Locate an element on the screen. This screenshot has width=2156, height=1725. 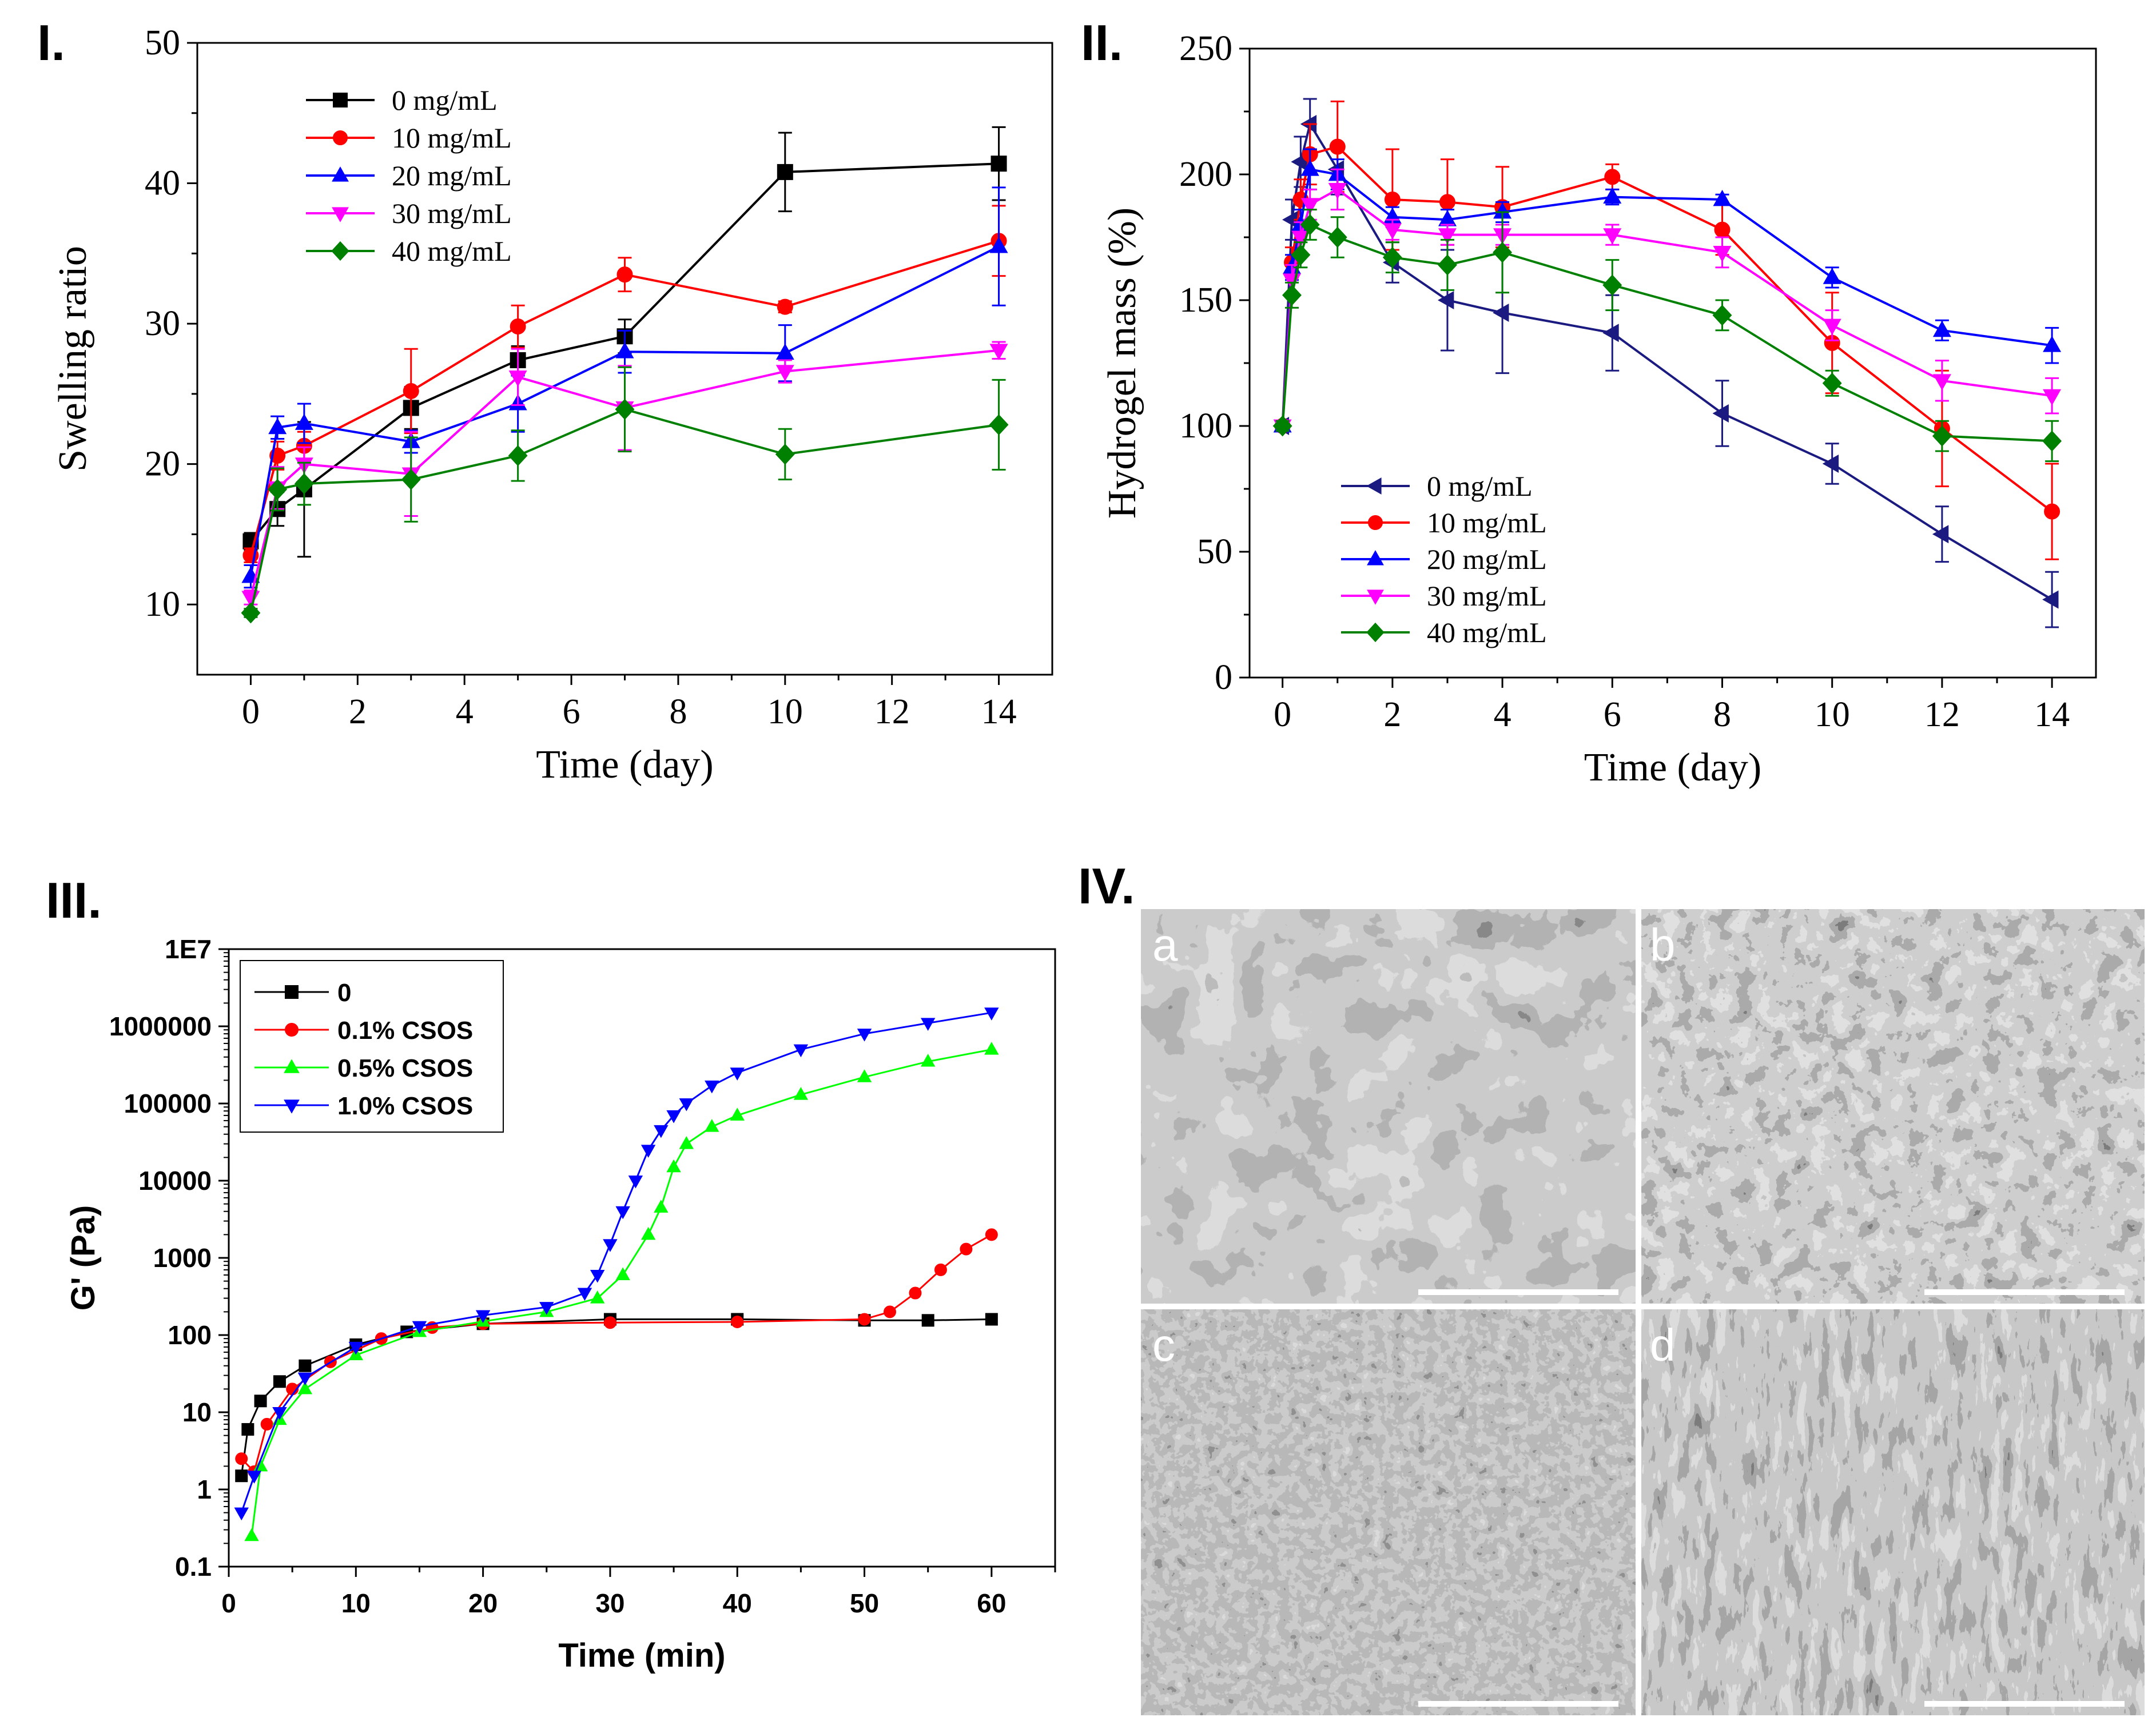
x-tick-label: 8 is located at coordinates (1722, 714).